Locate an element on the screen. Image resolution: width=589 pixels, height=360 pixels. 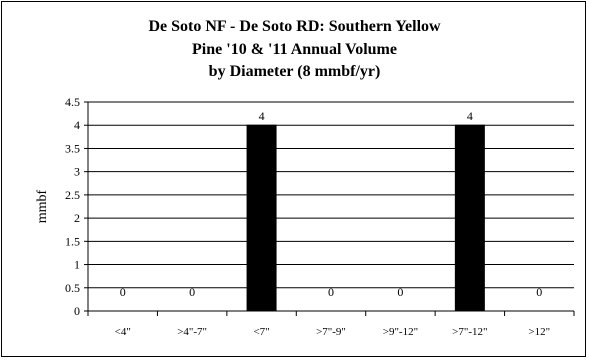
y-tick-label: 0 is located at coordinates (77, 311).